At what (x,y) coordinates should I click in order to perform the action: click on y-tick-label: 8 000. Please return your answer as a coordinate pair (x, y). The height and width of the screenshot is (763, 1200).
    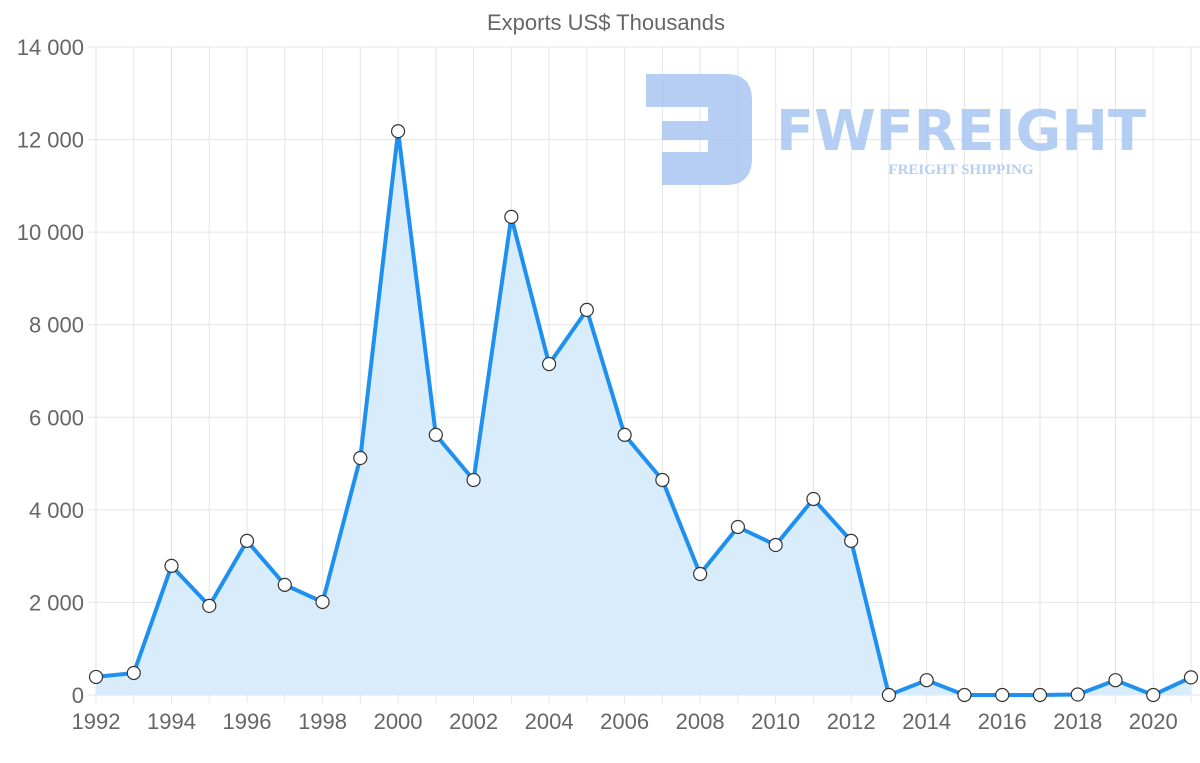
    Looking at the image, I should click on (56, 325).